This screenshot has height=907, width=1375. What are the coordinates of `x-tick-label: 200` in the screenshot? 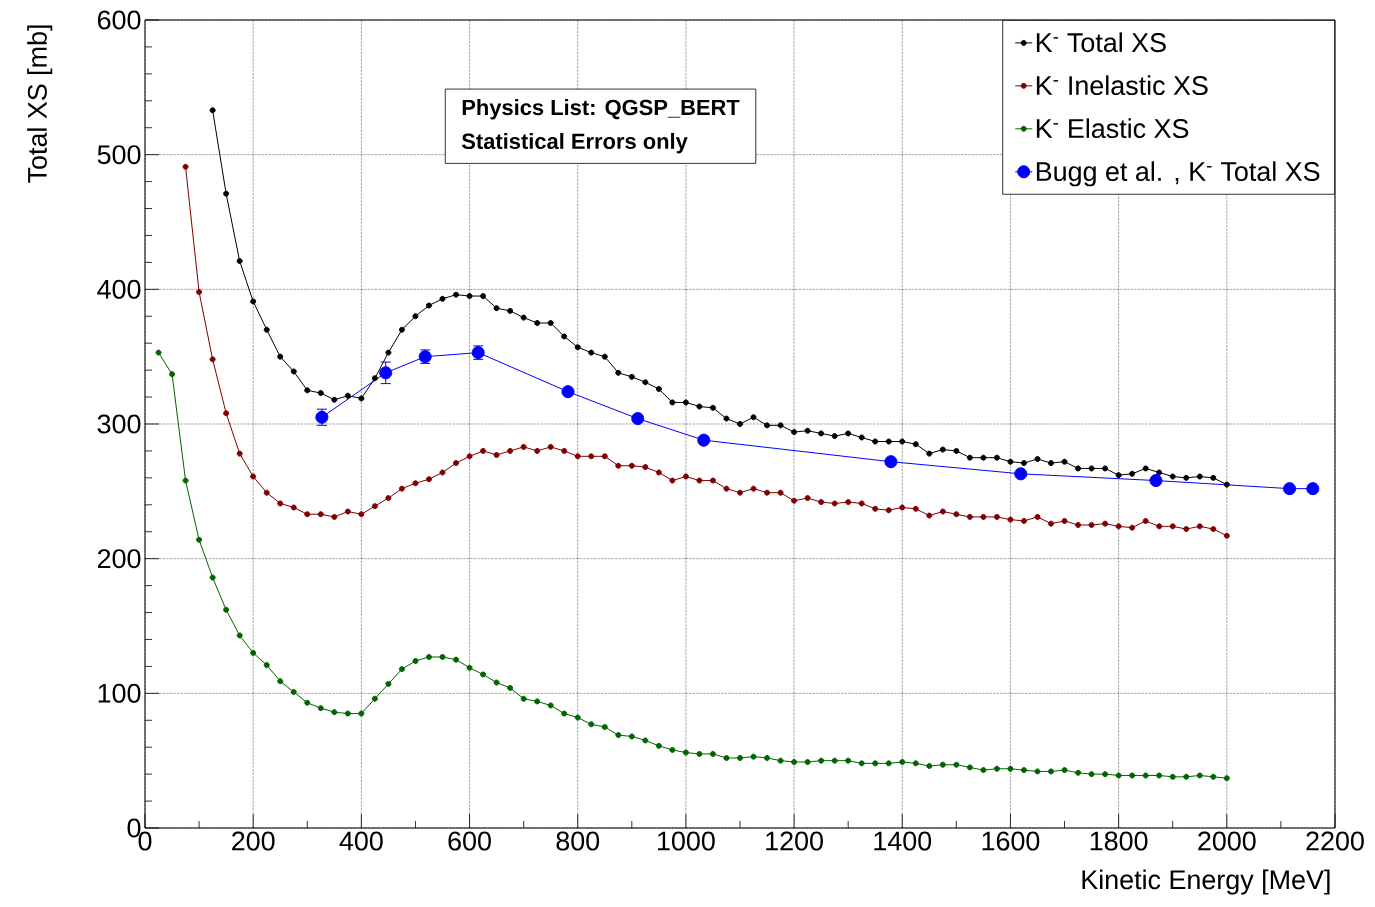 It's located at (253, 841).